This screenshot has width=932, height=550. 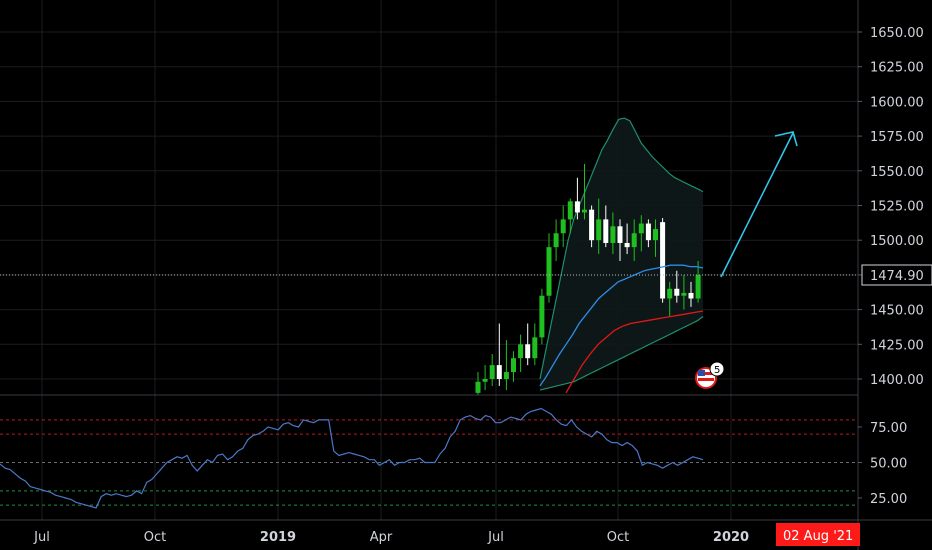 I want to click on price-tick-label: 1450.00, so click(x=897, y=311).